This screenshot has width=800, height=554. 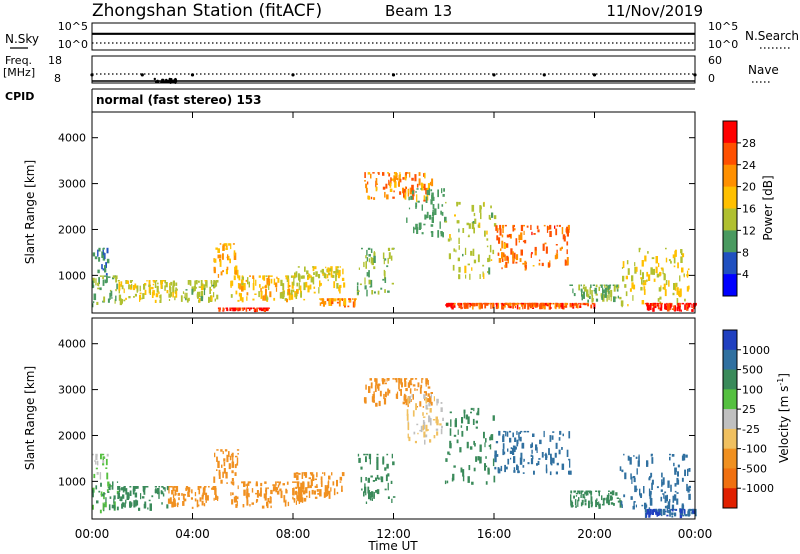 What do you see at coordinates (393, 534) in the screenshot?
I see `x-tick-label: 12:00` at bounding box center [393, 534].